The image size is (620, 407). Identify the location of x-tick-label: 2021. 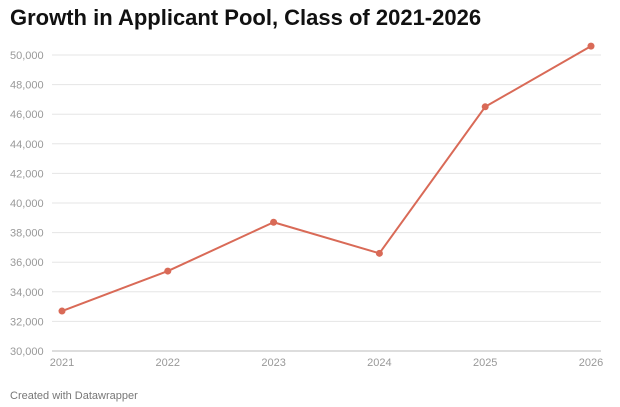
(62, 363).